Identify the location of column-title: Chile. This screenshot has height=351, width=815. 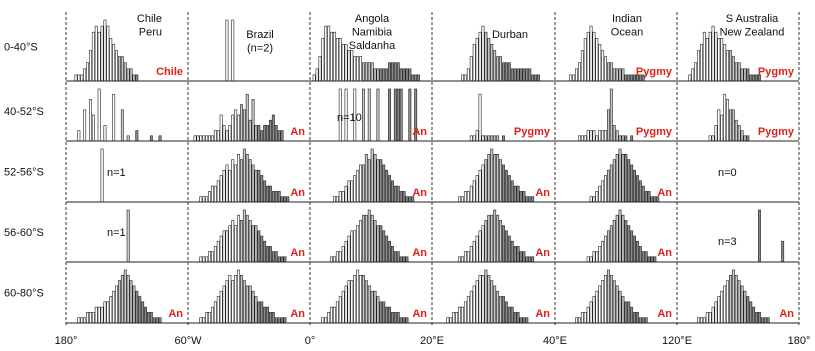
(149, 19).